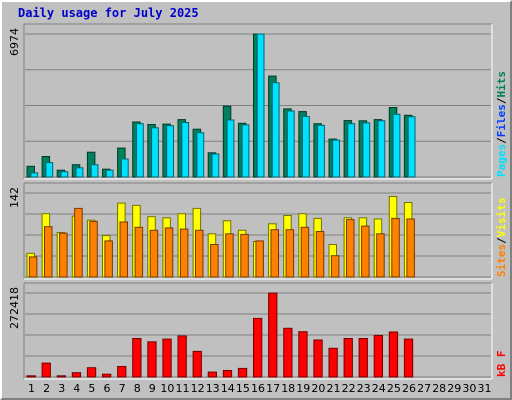  What do you see at coordinates (14, 42) in the screenshot?
I see `y-max-label: 6974` at bounding box center [14, 42].